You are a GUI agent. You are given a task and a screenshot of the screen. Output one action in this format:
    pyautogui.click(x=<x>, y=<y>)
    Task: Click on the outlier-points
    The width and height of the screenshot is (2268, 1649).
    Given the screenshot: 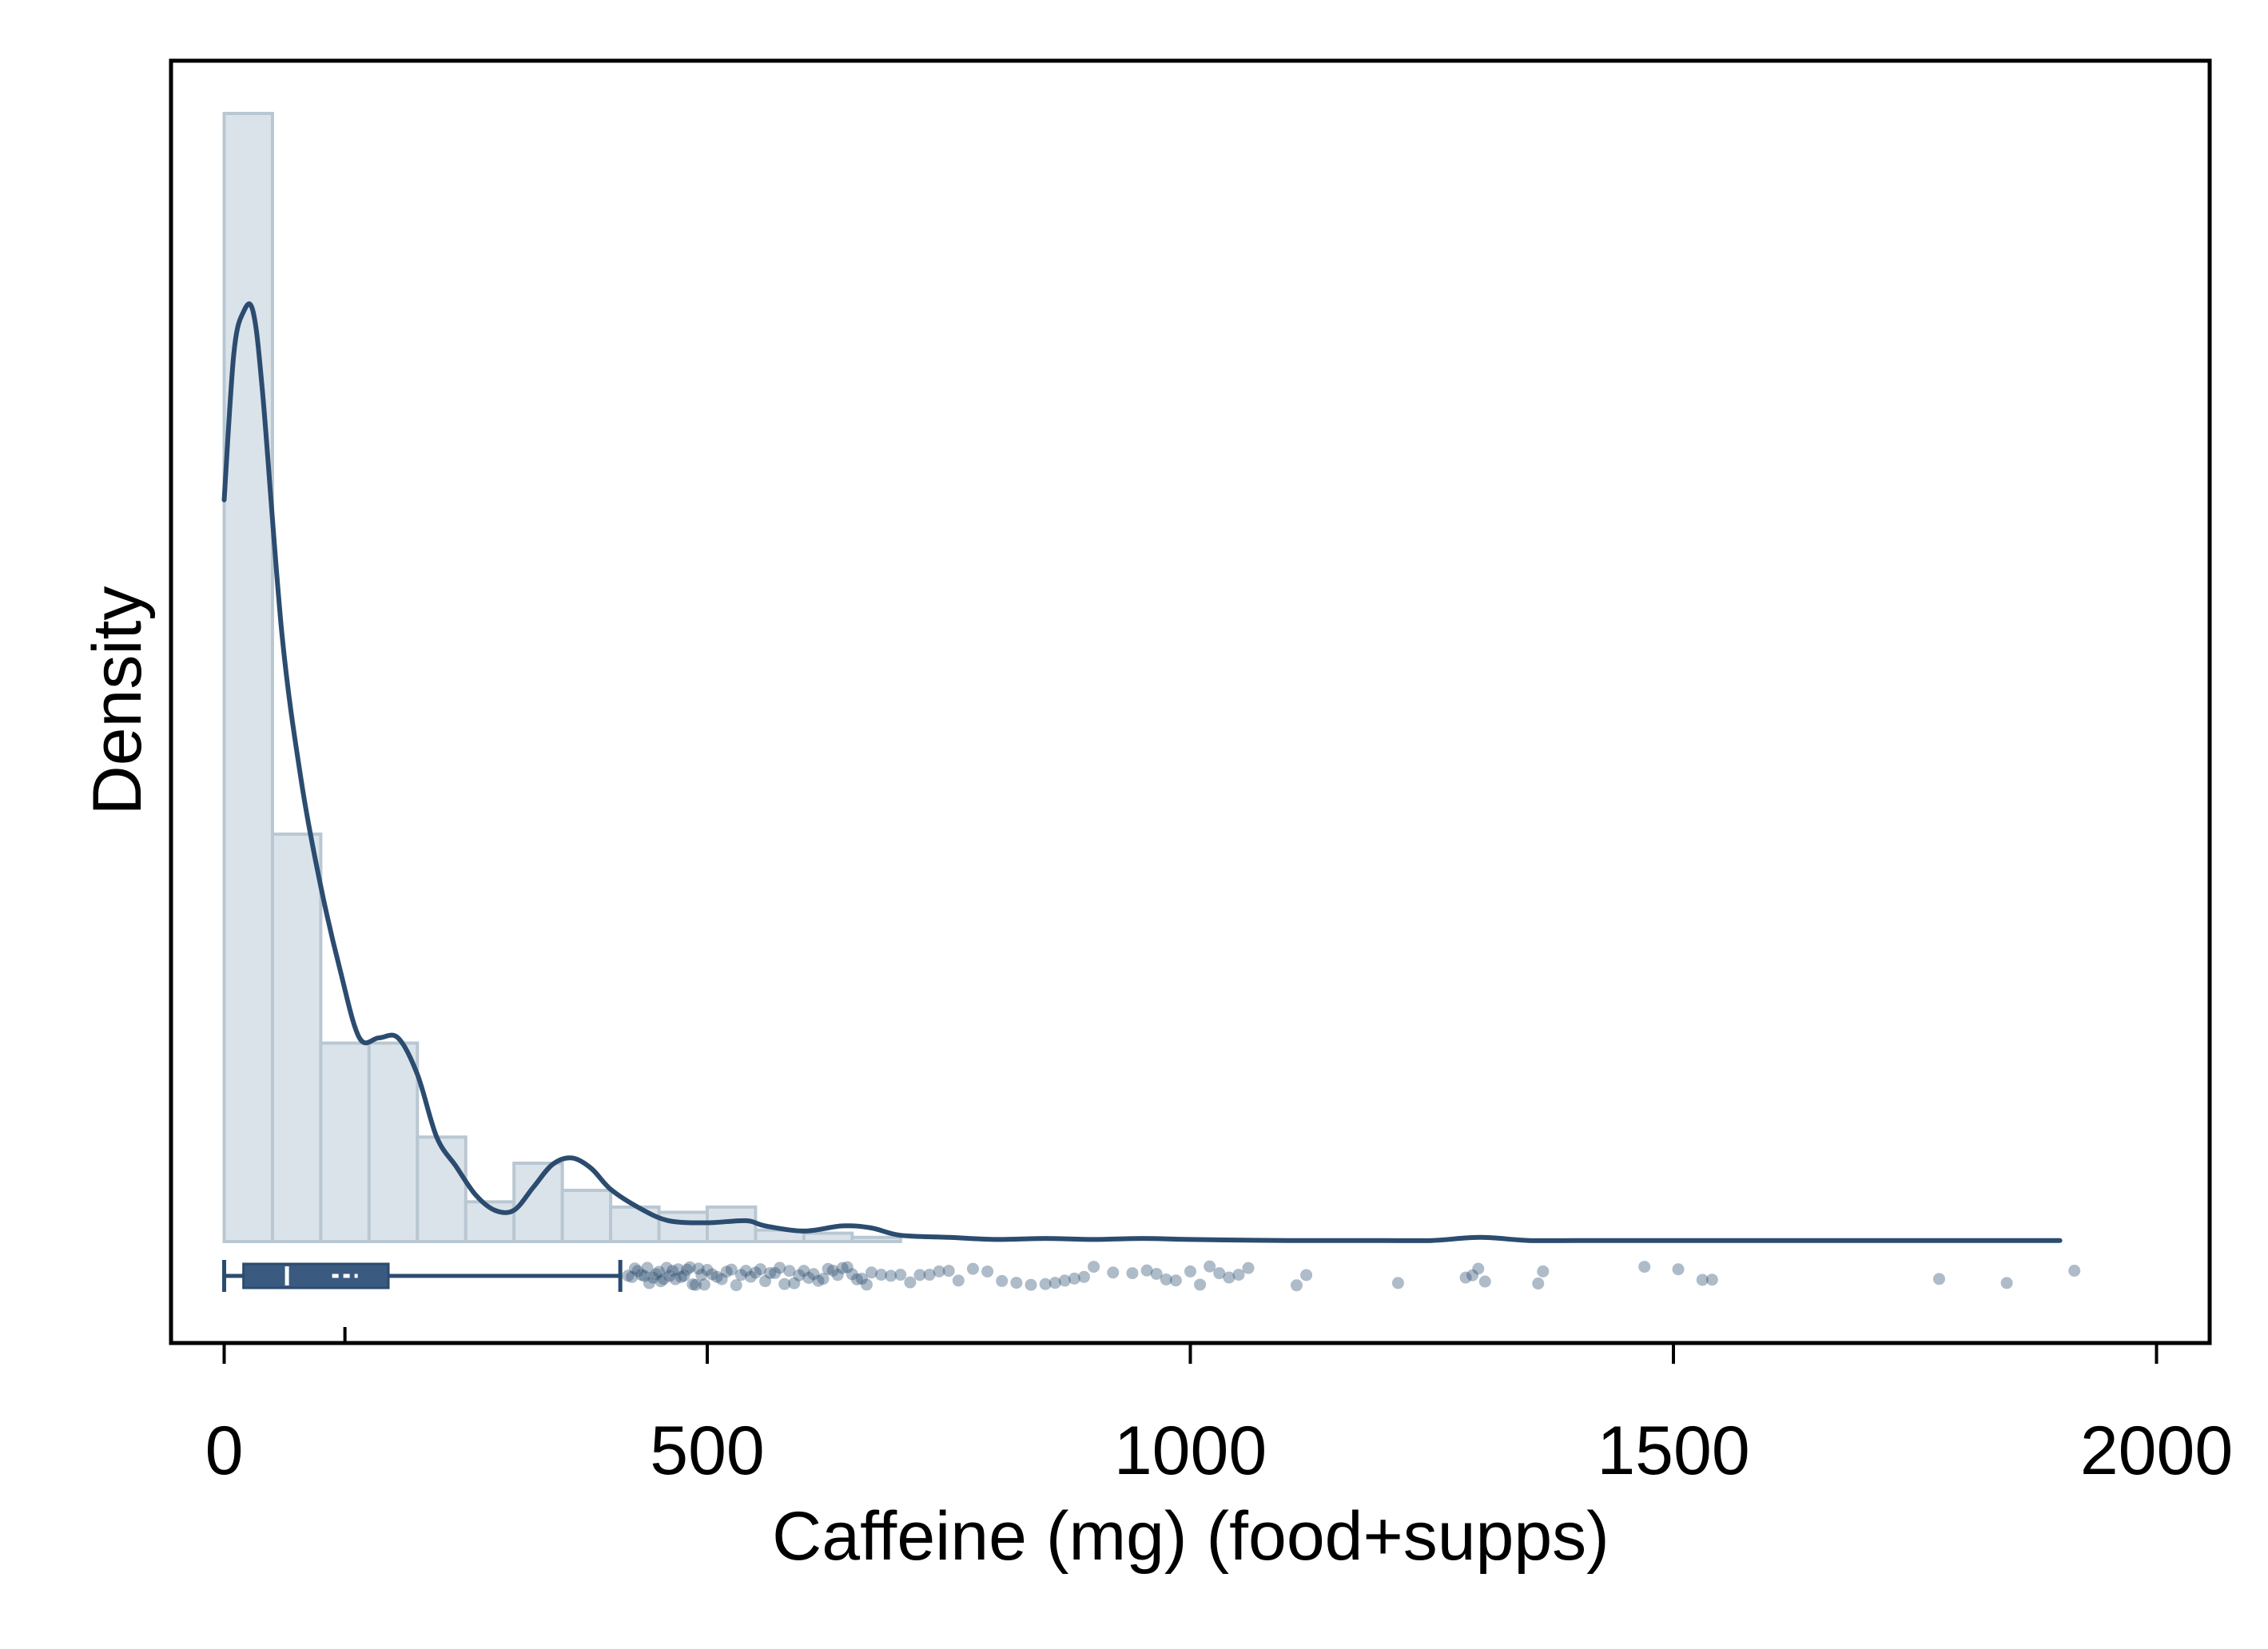 What is the action you would take?
    pyautogui.click(x=1351, y=1276)
    